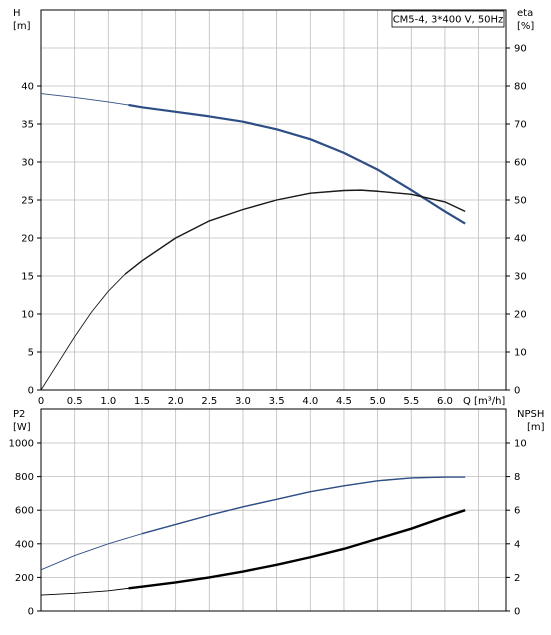  What do you see at coordinates (344, 401) in the screenshot?
I see `top-x-tick-label: 4.5` at bounding box center [344, 401].